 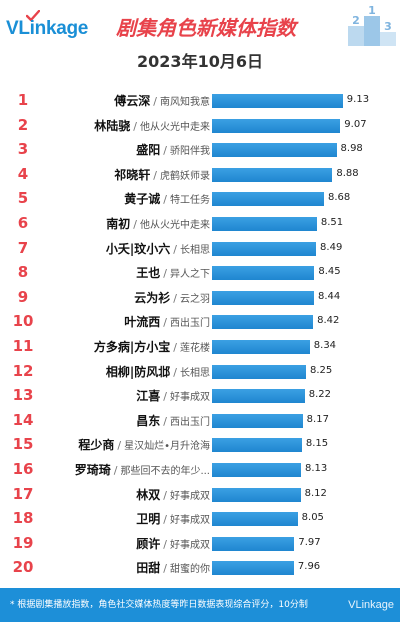 What do you see at coordinates (23, 223) in the screenshot?
I see `rank-number: 6` at bounding box center [23, 223].